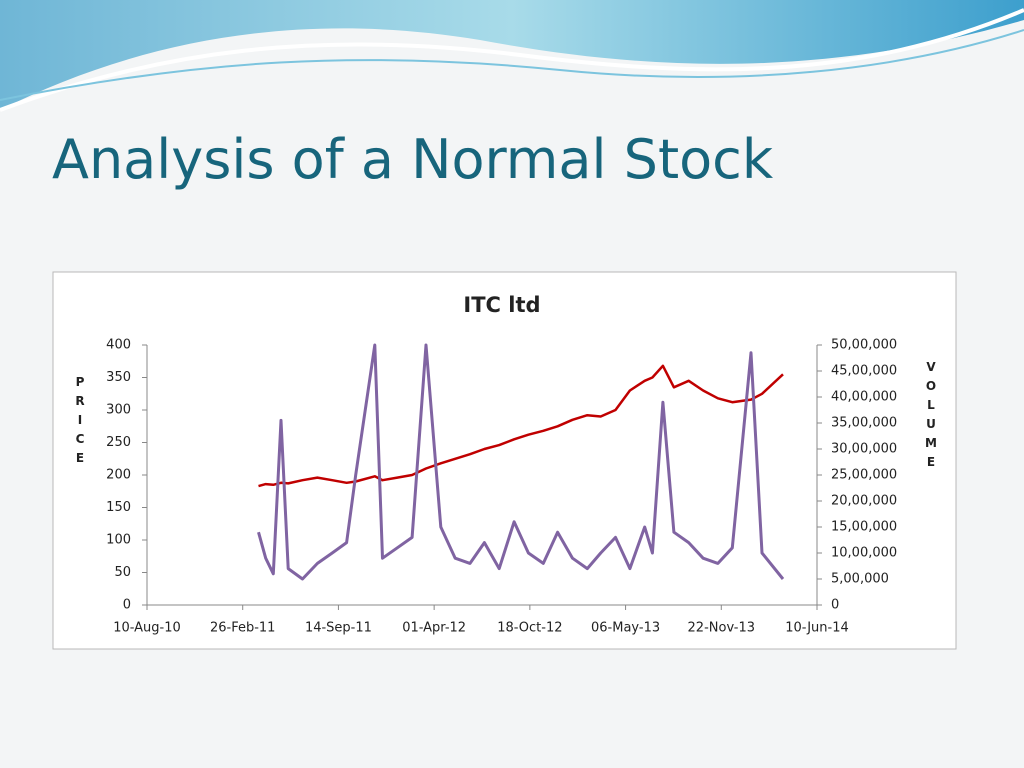 This screenshot has width=1024, height=768. Describe the element at coordinates (864, 553) in the screenshot. I see `y2-tick-label: 10,00,000` at that location.